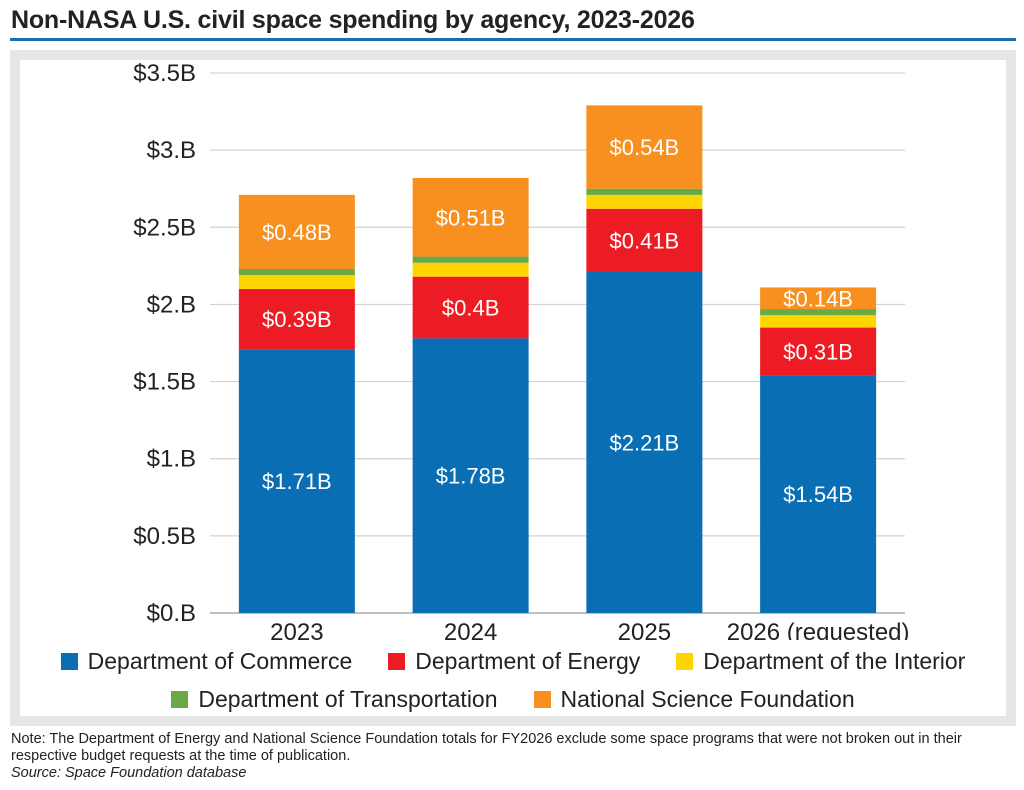 Image resolution: width=1024 pixels, height=790 pixels. I want to click on data-label: $0.48B, so click(297, 232).